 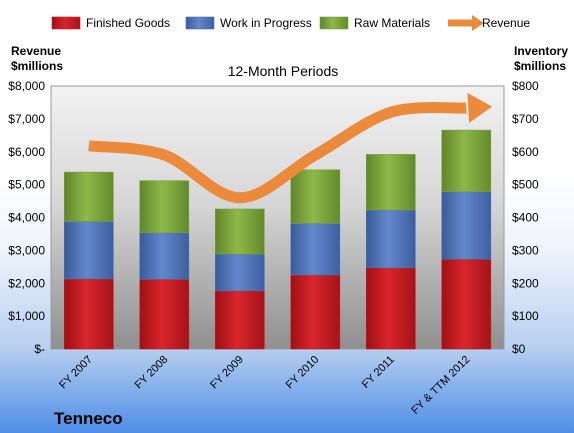 I want to click on right-axis-tick: $100, so click(x=525, y=316).